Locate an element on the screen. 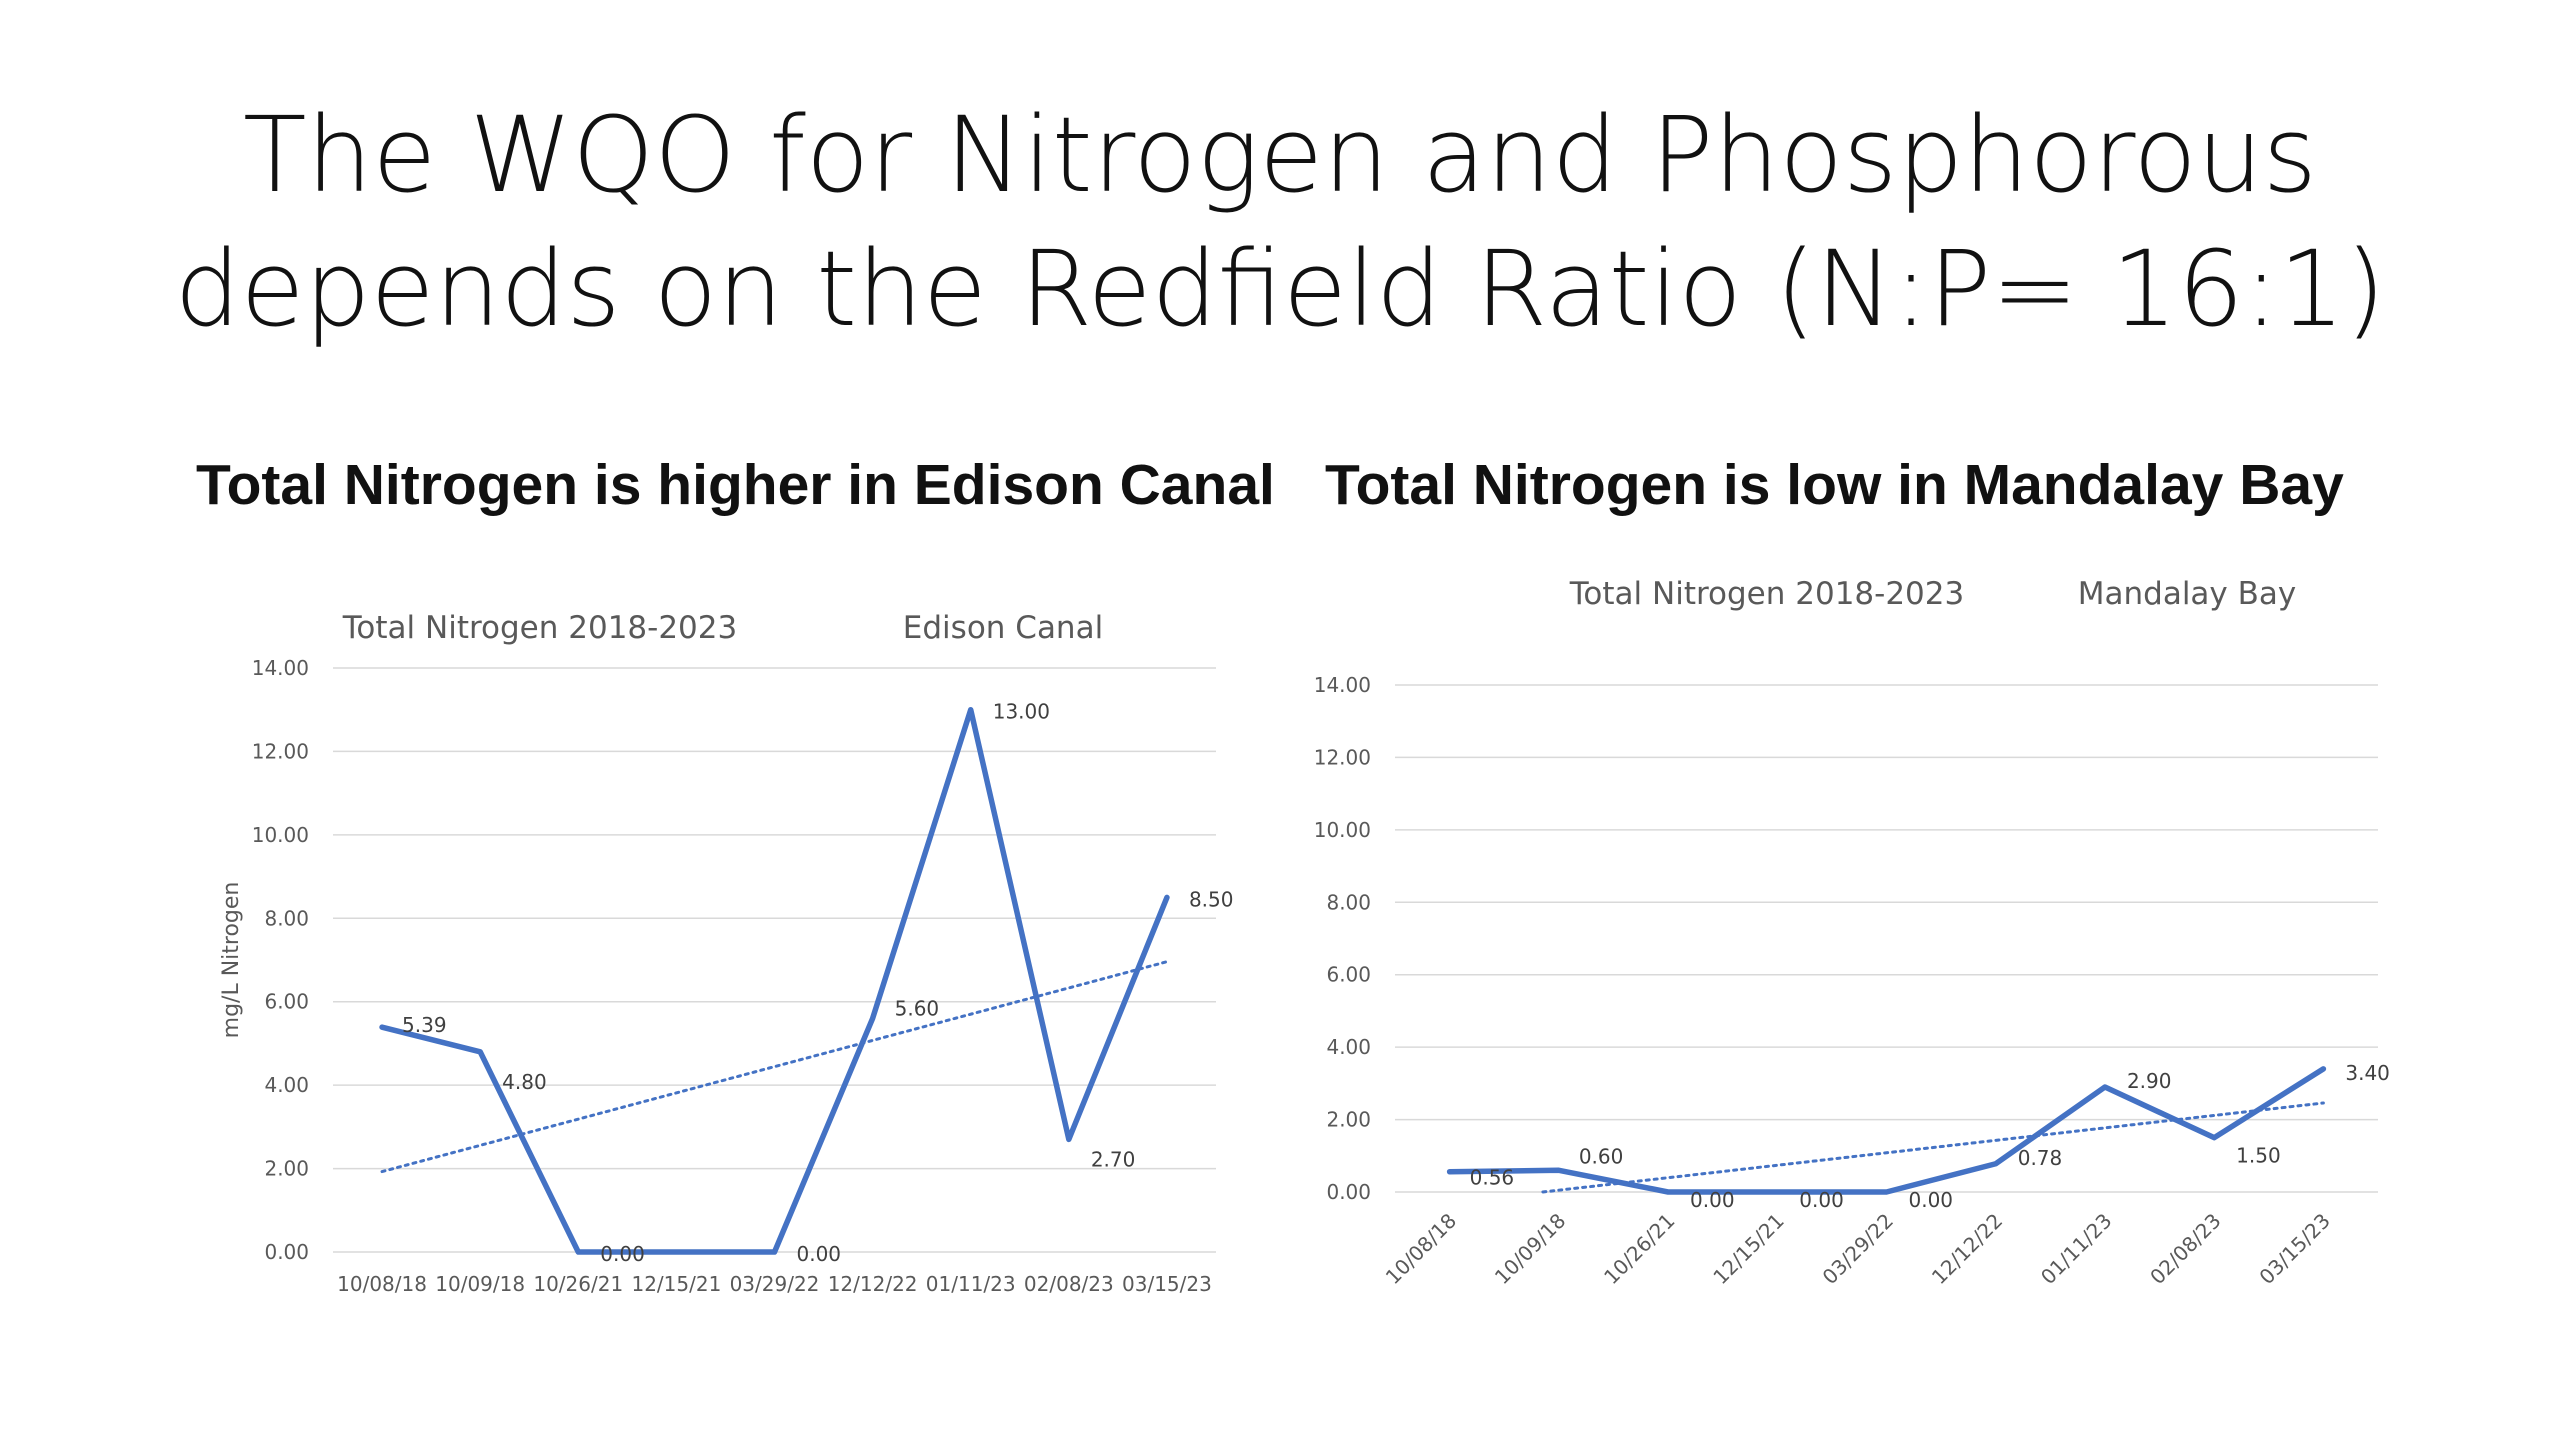 Image resolution: width=2560 pixels, height=1440 pixels. data-label: 0.78 is located at coordinates (2040, 1158).